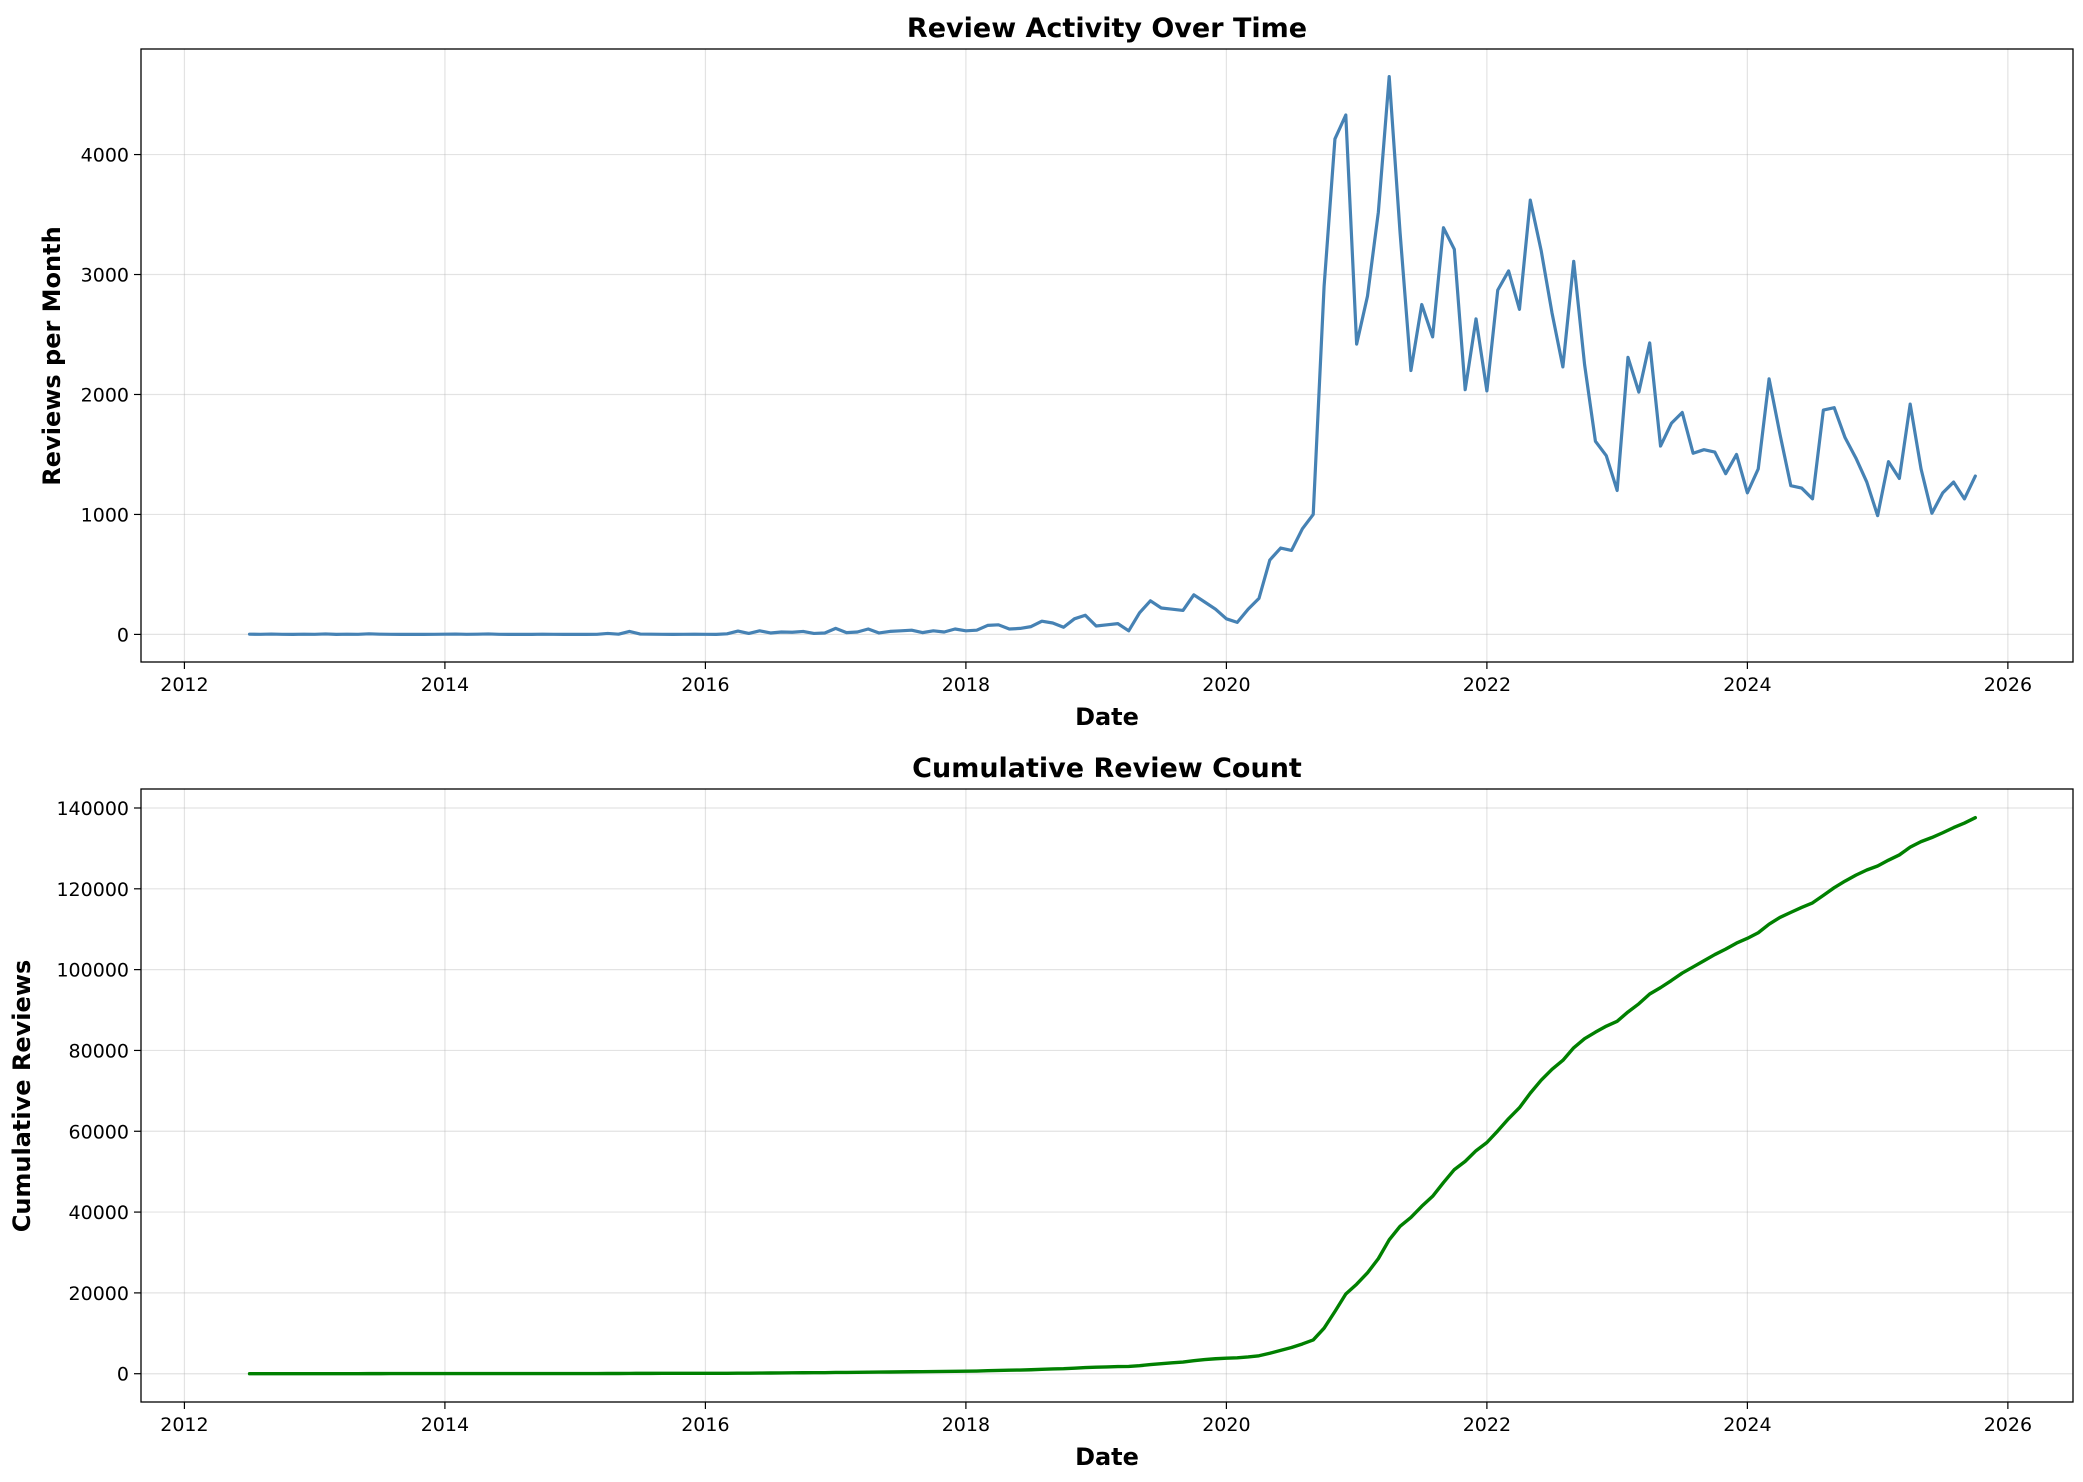 Image resolution: width=2083 pixels, height=1482 pixels. Describe the element at coordinates (105, 276) in the screenshot. I see `y-tick-label: 3000` at that location.